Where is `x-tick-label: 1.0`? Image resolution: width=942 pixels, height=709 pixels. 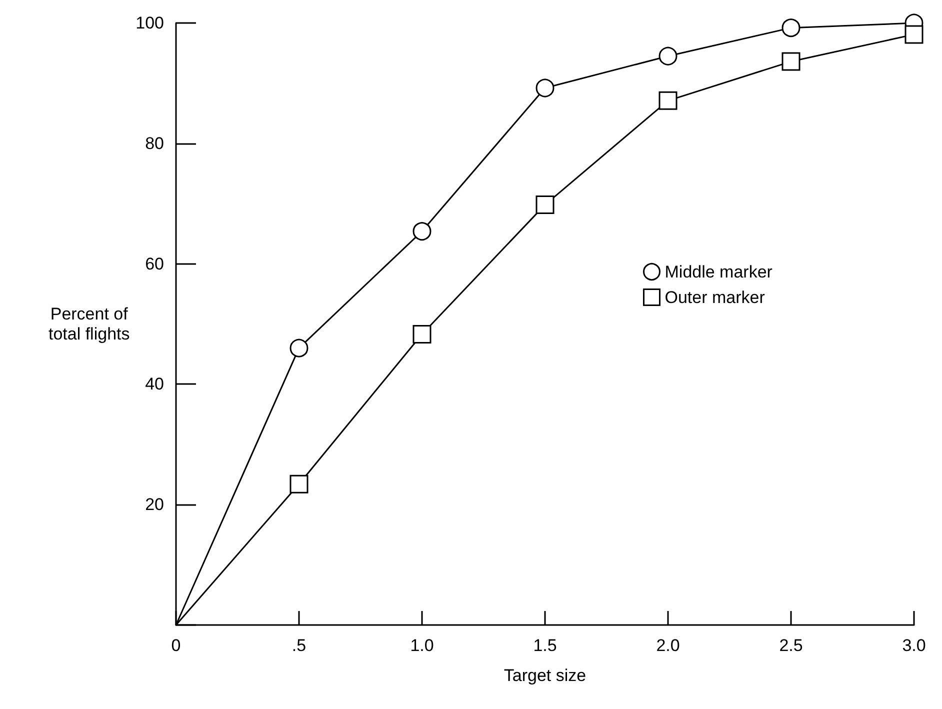 x-tick-label: 1.0 is located at coordinates (422, 645).